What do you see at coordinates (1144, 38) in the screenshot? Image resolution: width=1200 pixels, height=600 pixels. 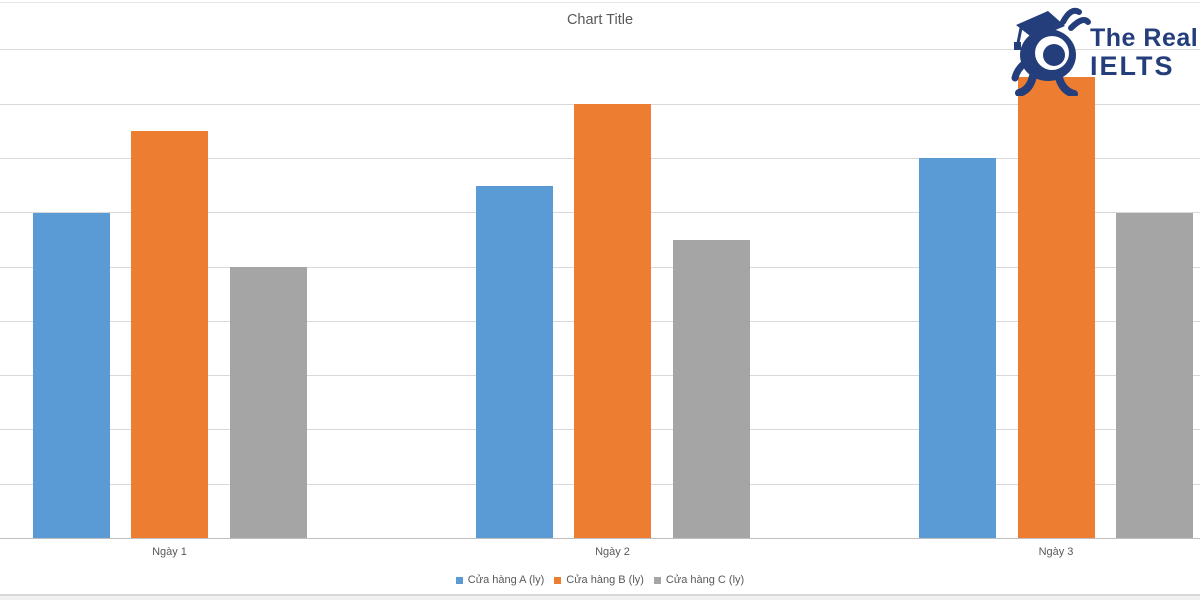 I see `logo-text-line1: The Real` at bounding box center [1144, 38].